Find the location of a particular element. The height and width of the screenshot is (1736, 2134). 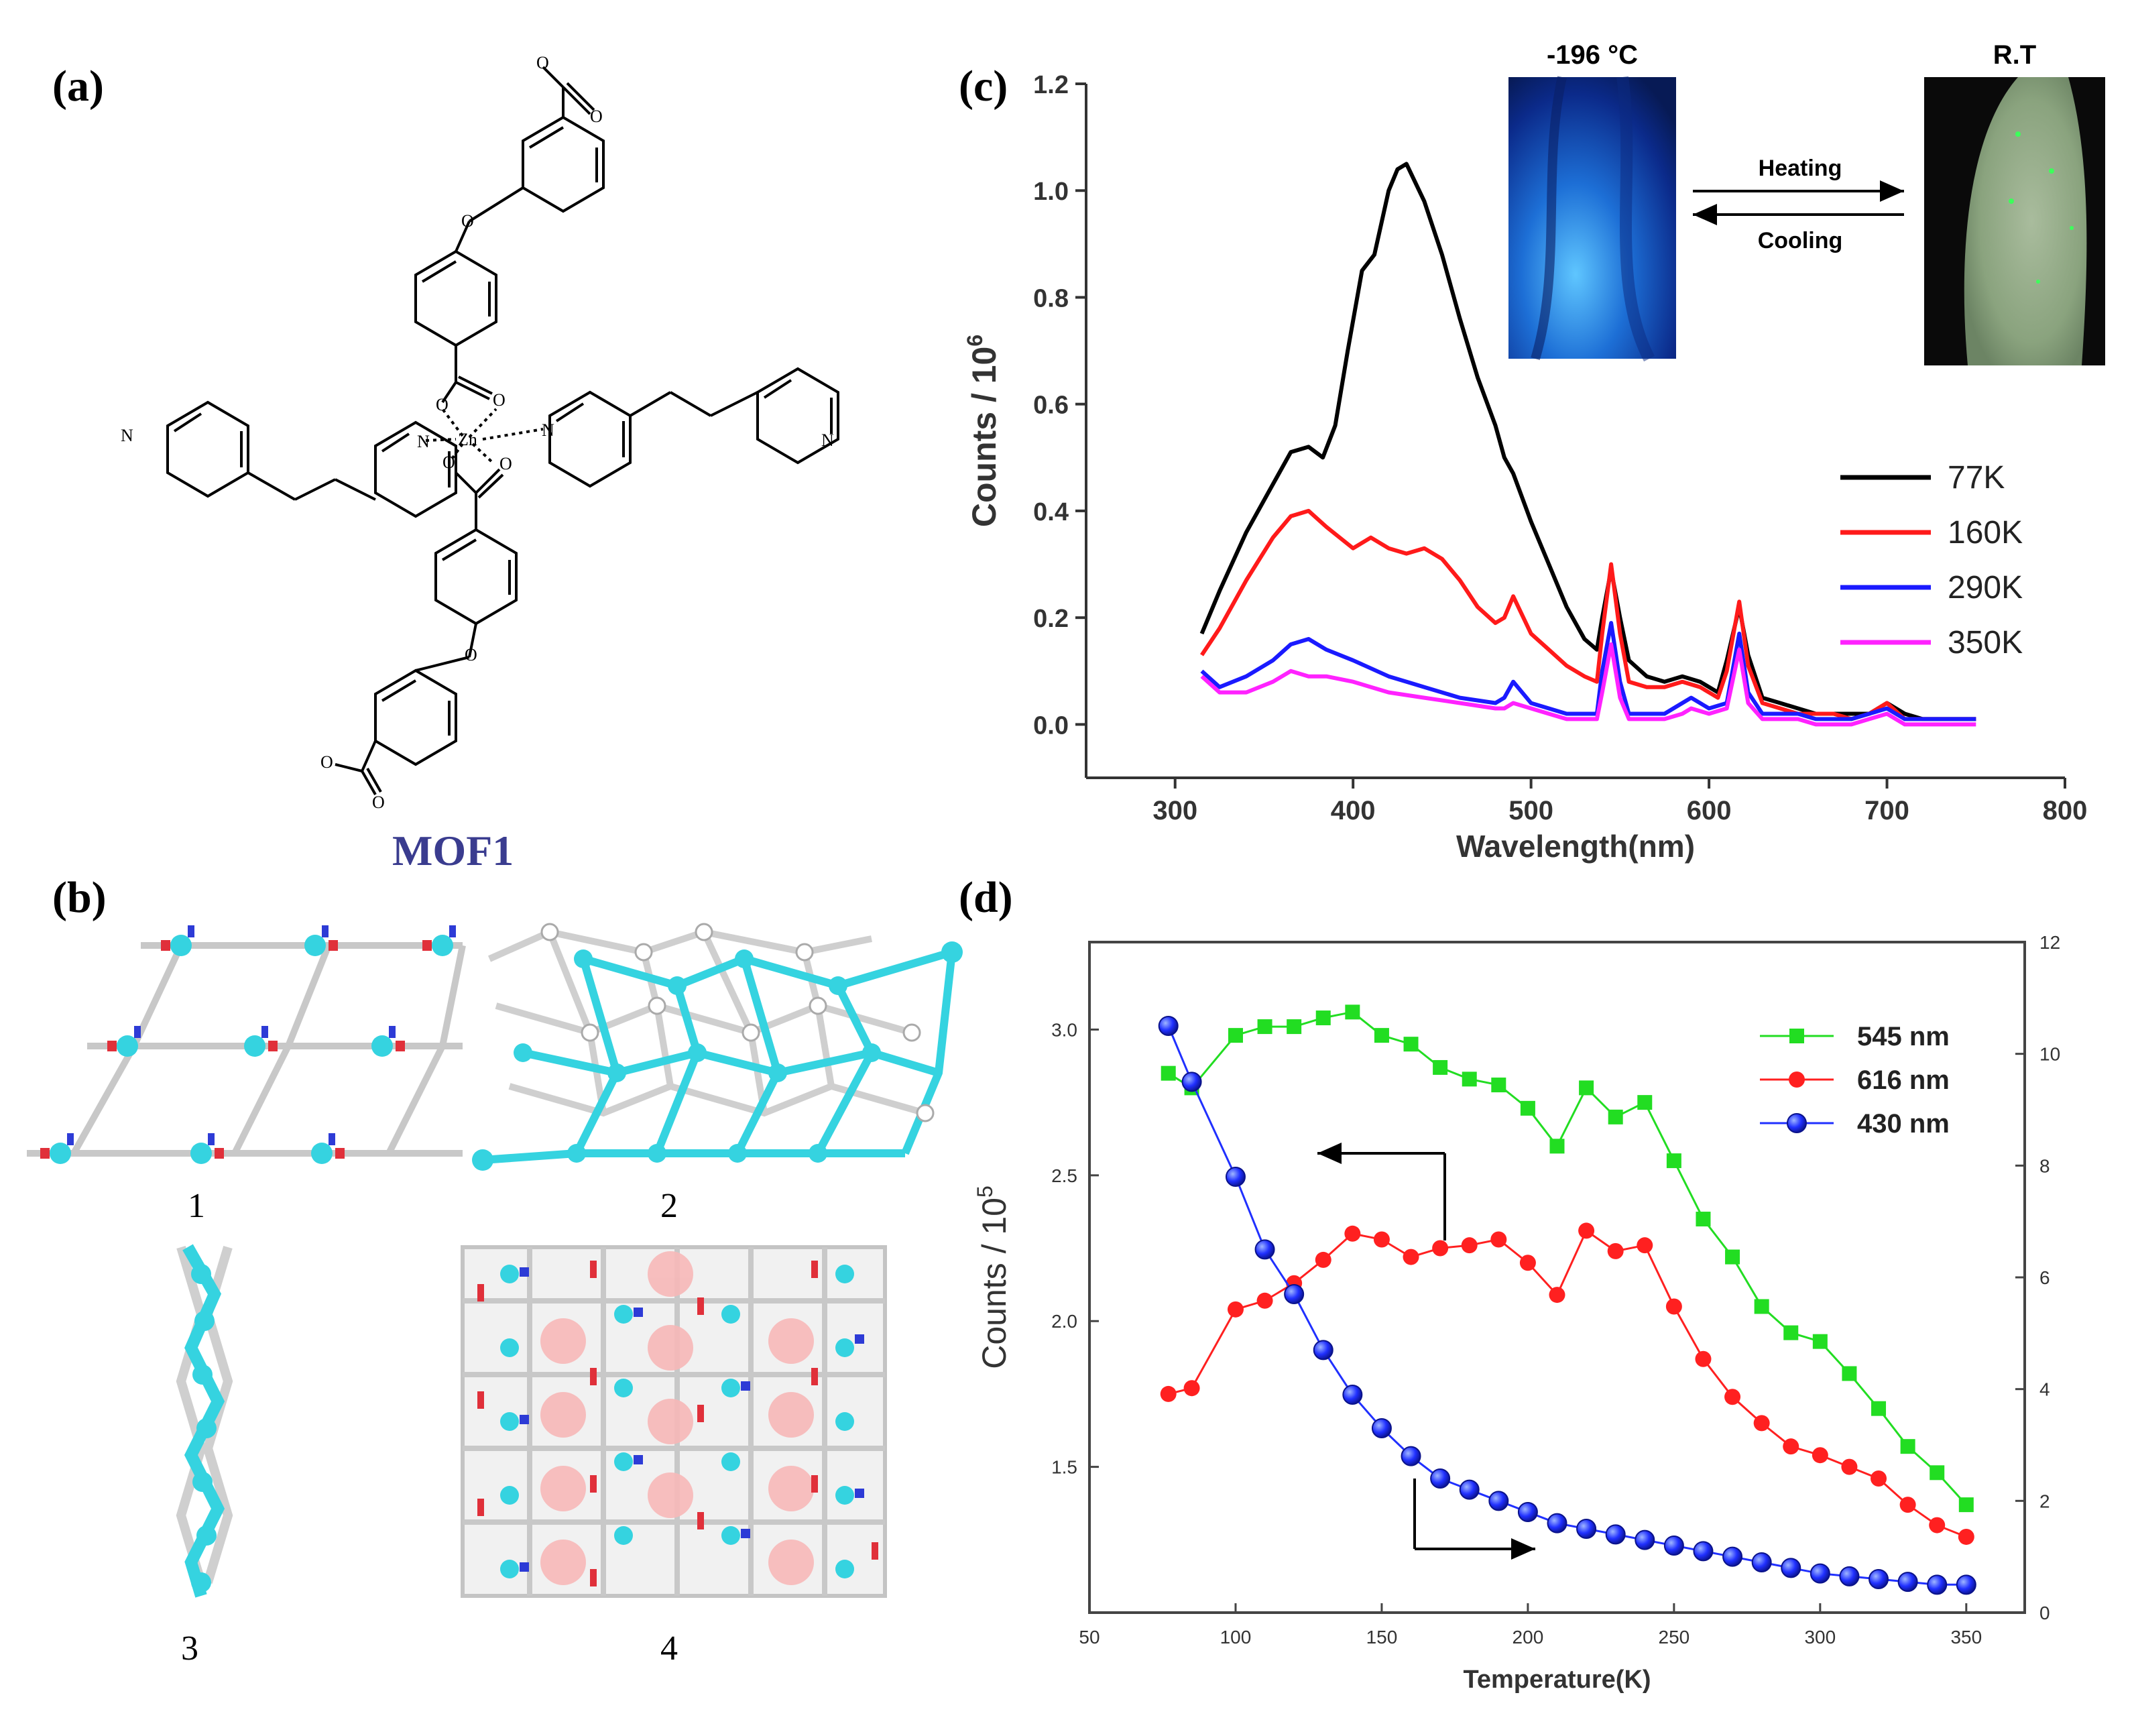

nitrogen-label: N is located at coordinates (827, 440).